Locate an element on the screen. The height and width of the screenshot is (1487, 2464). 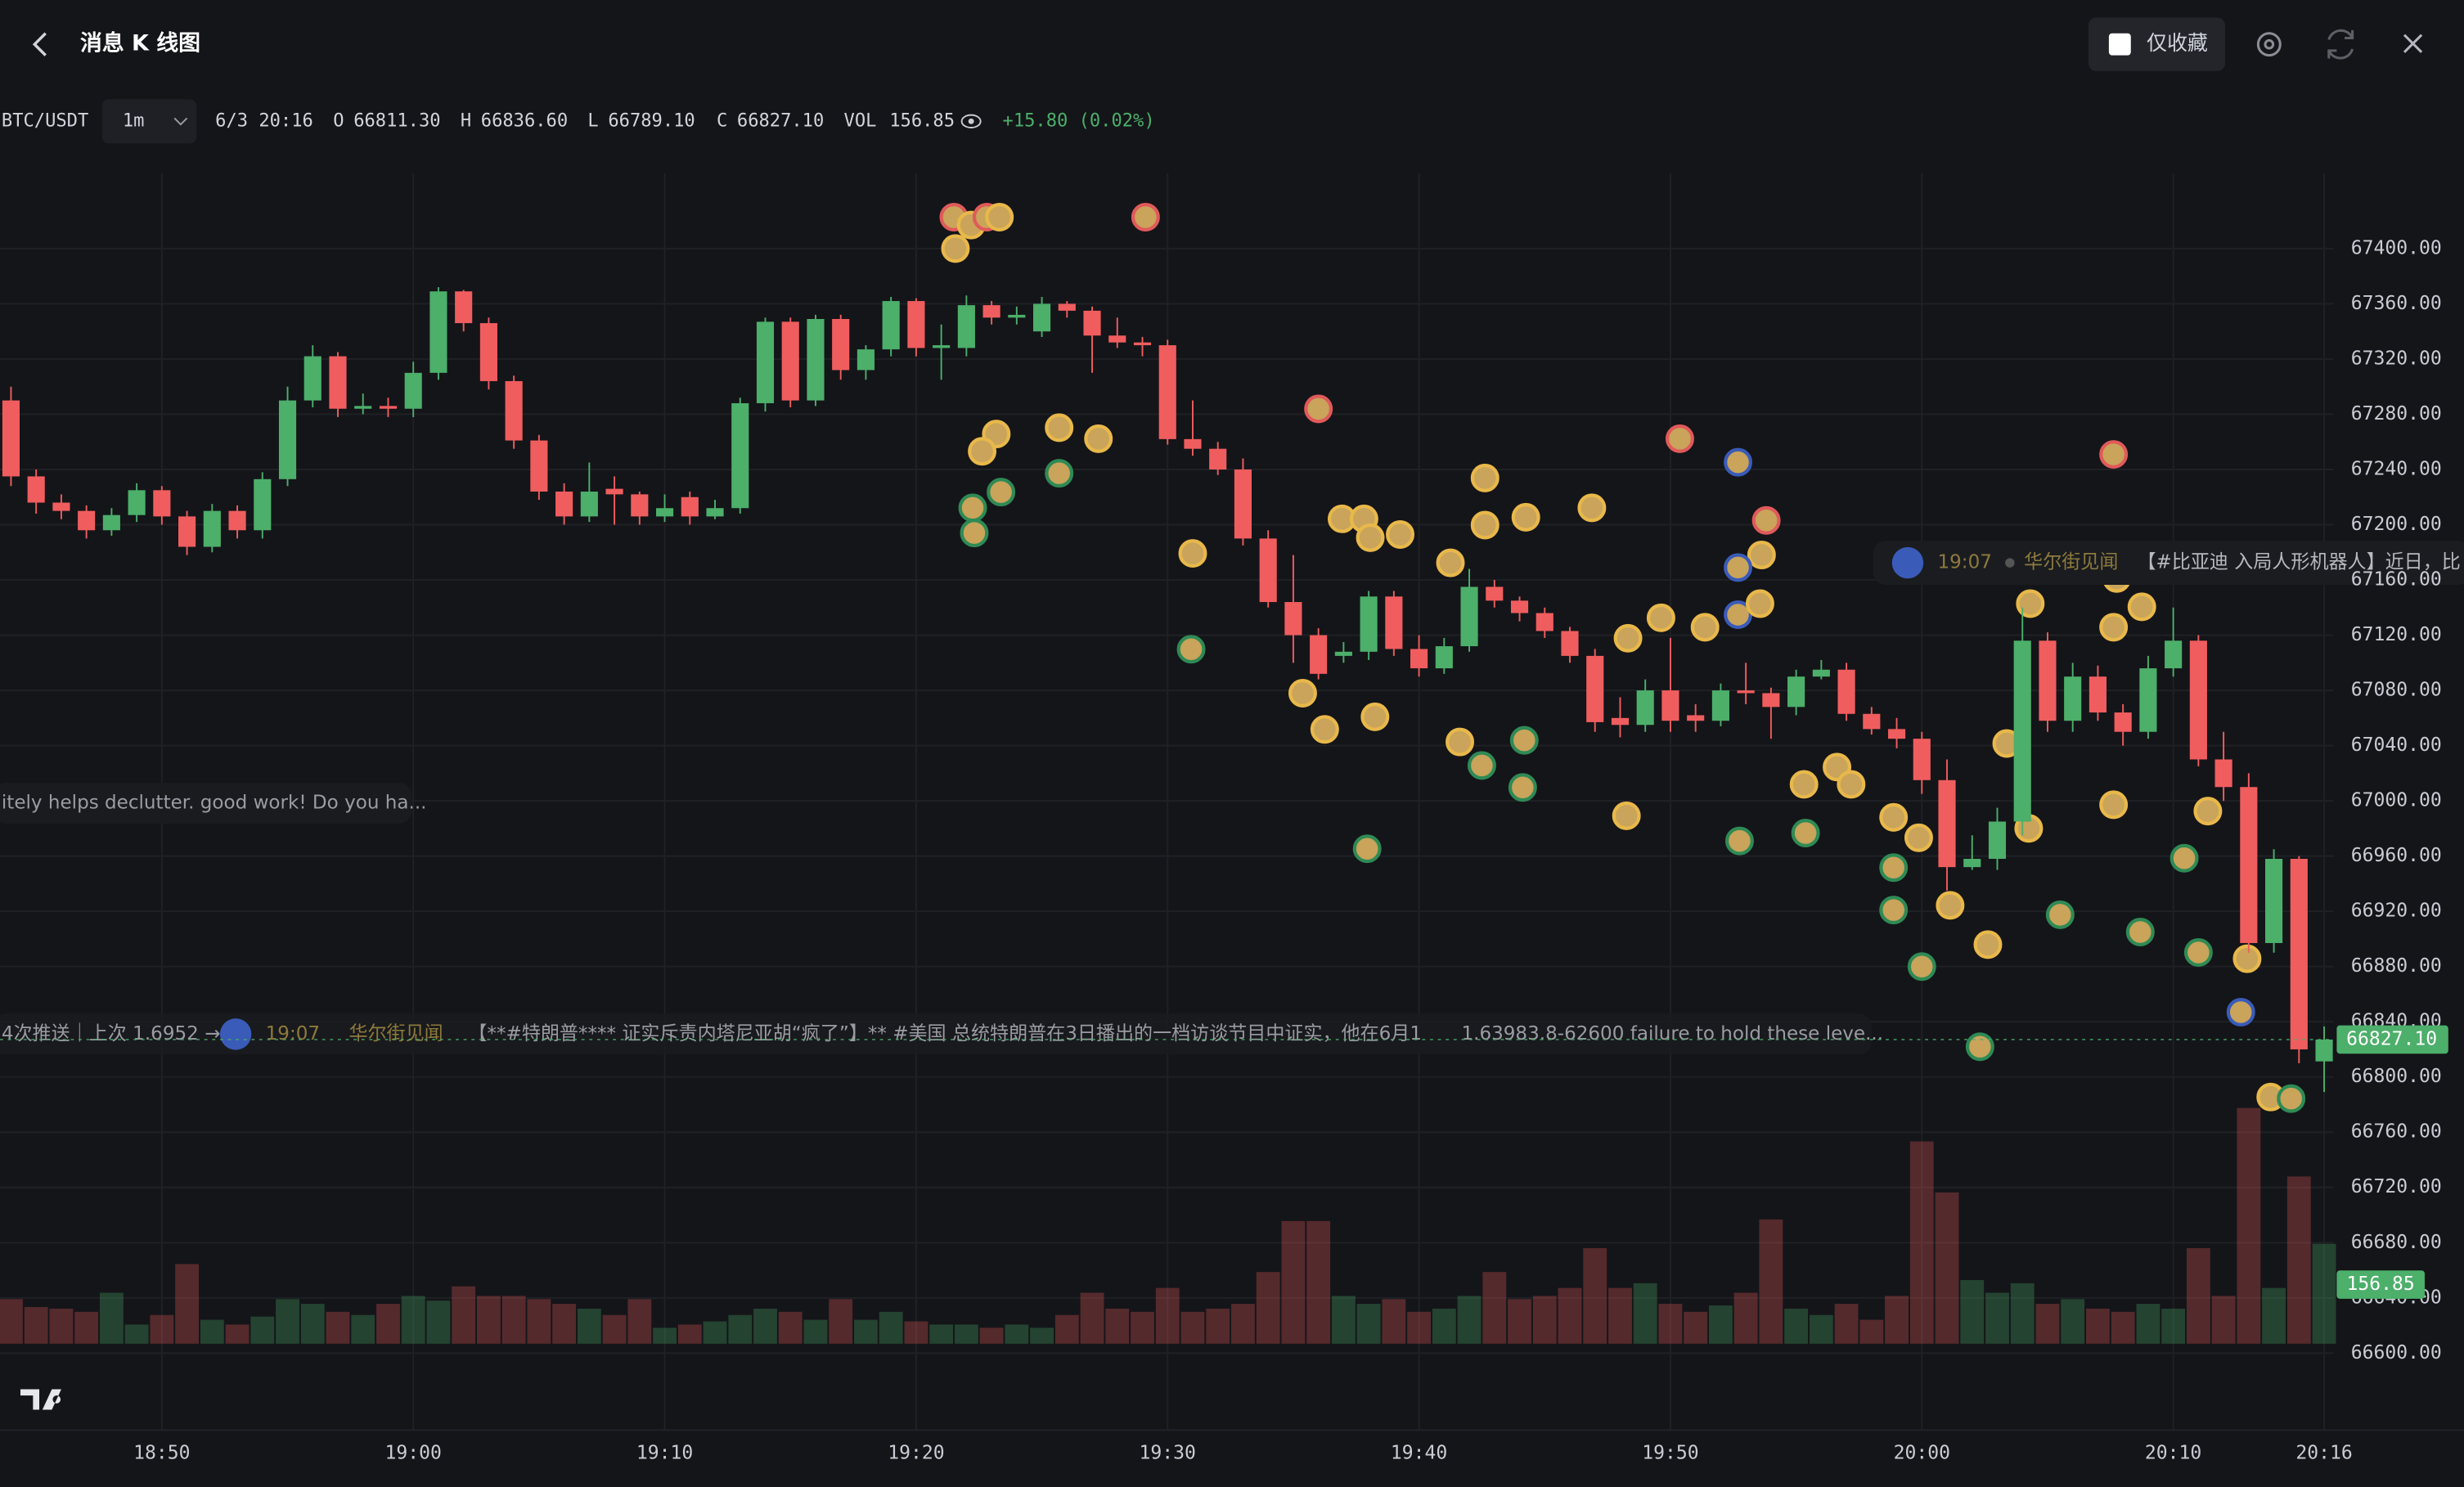
last-price-label: 66827.10 is located at coordinates (2392, 1038).